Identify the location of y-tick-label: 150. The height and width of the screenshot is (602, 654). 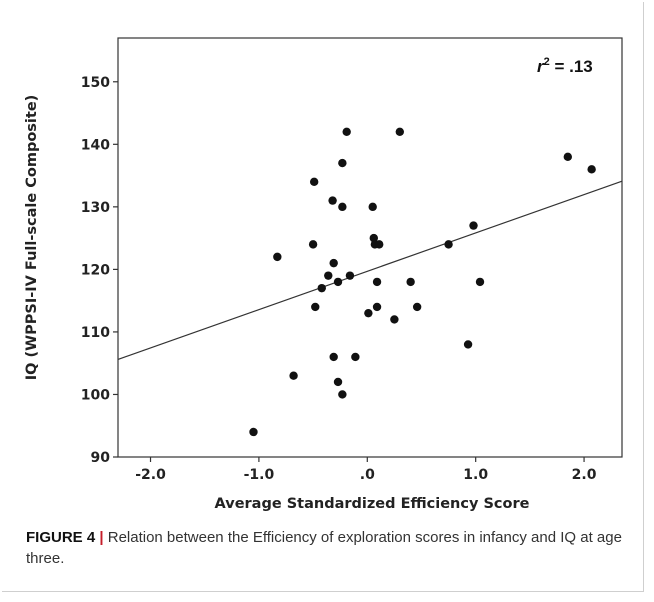
(95, 83).